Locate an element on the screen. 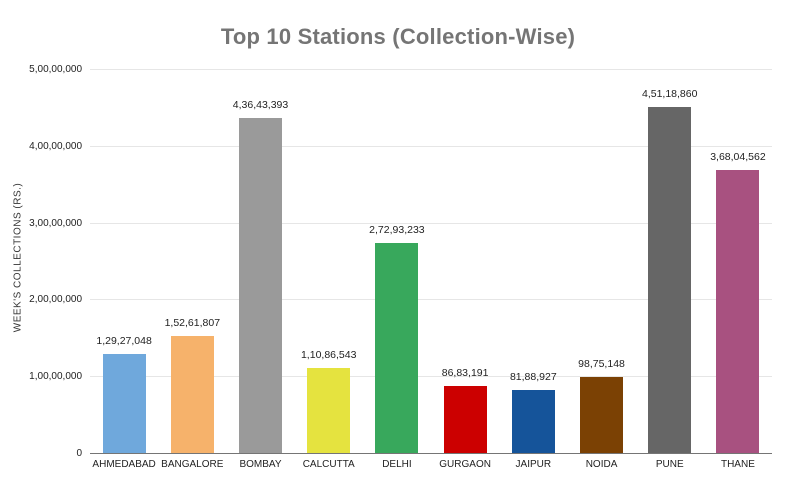  y-tick-label: 2,00,00,000 is located at coordinates (55, 300).